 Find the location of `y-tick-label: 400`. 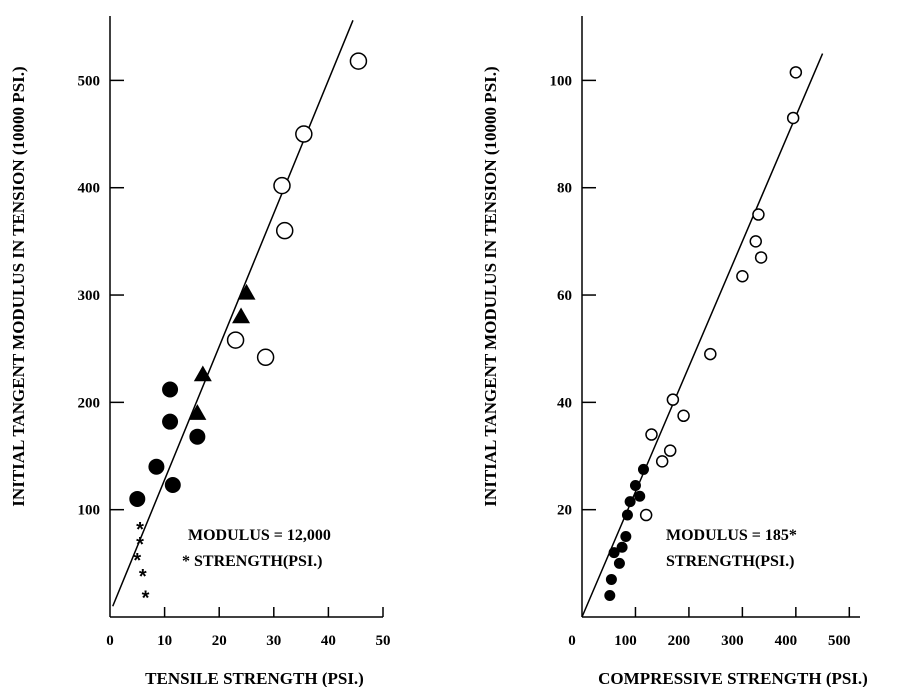

y-tick-label: 400 is located at coordinates (89, 189).